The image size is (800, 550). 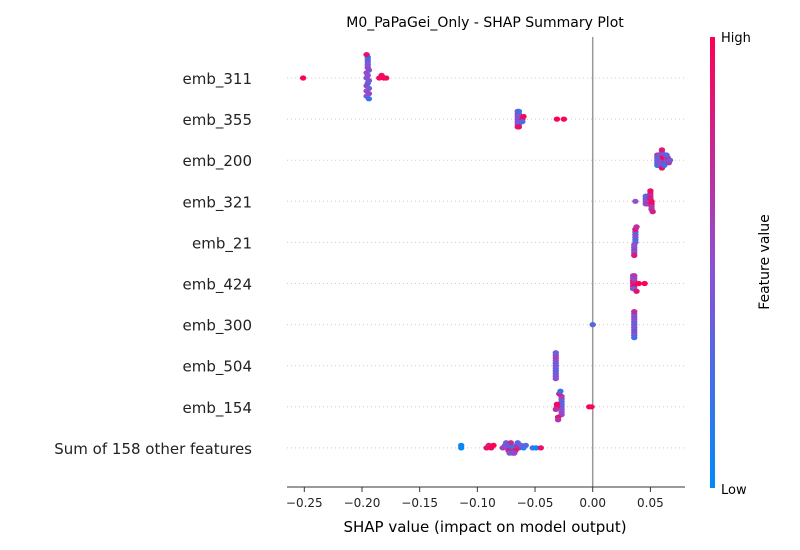 What do you see at coordinates (218, 367) in the screenshot?
I see `feature-label: emb_504` at bounding box center [218, 367].